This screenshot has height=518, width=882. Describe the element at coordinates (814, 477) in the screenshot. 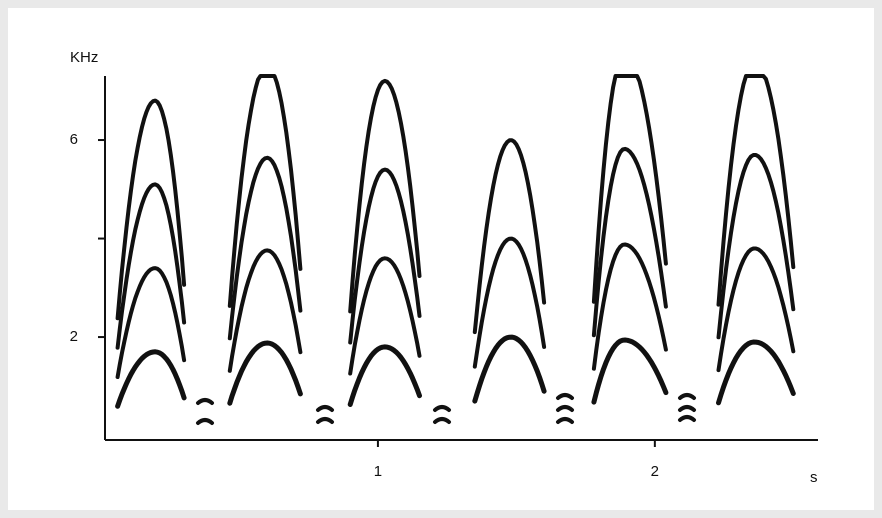

I see `x-axis-label: s` at that location.